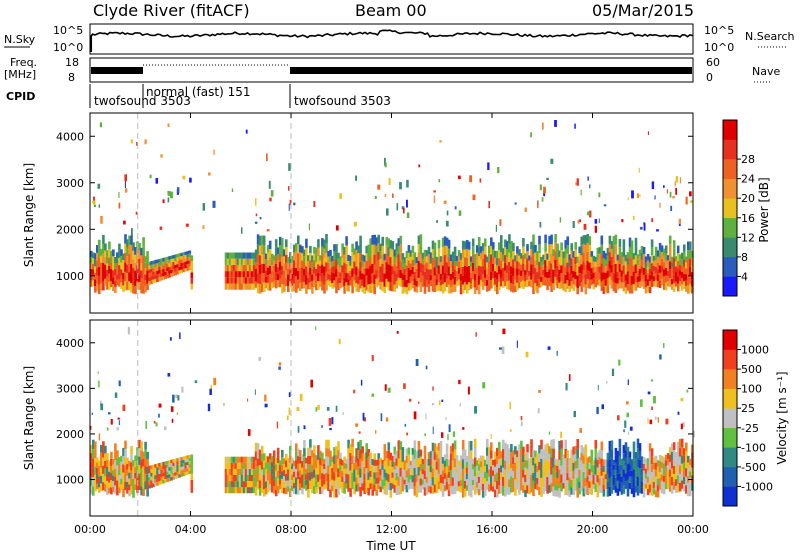 Image resolution: width=800 pixels, height=554 pixels. Describe the element at coordinates (753, 467) in the screenshot. I see `colorbar-tick-label: -500` at that location.